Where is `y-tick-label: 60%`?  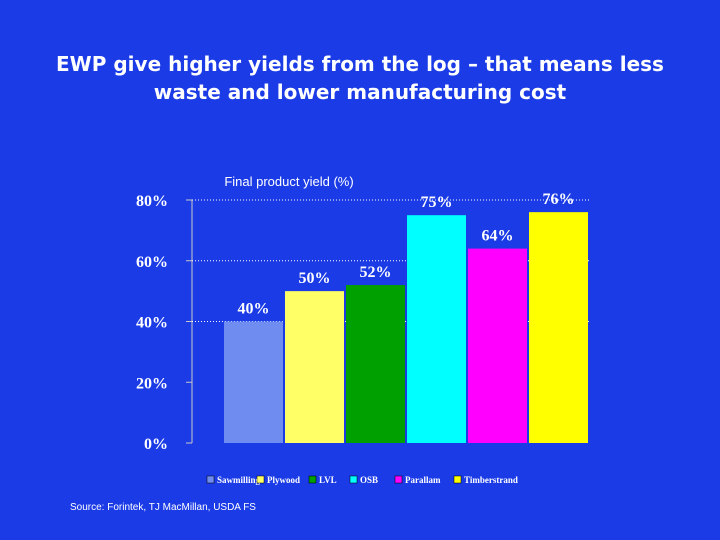
y-tick-label: 60% is located at coordinates (152, 262).